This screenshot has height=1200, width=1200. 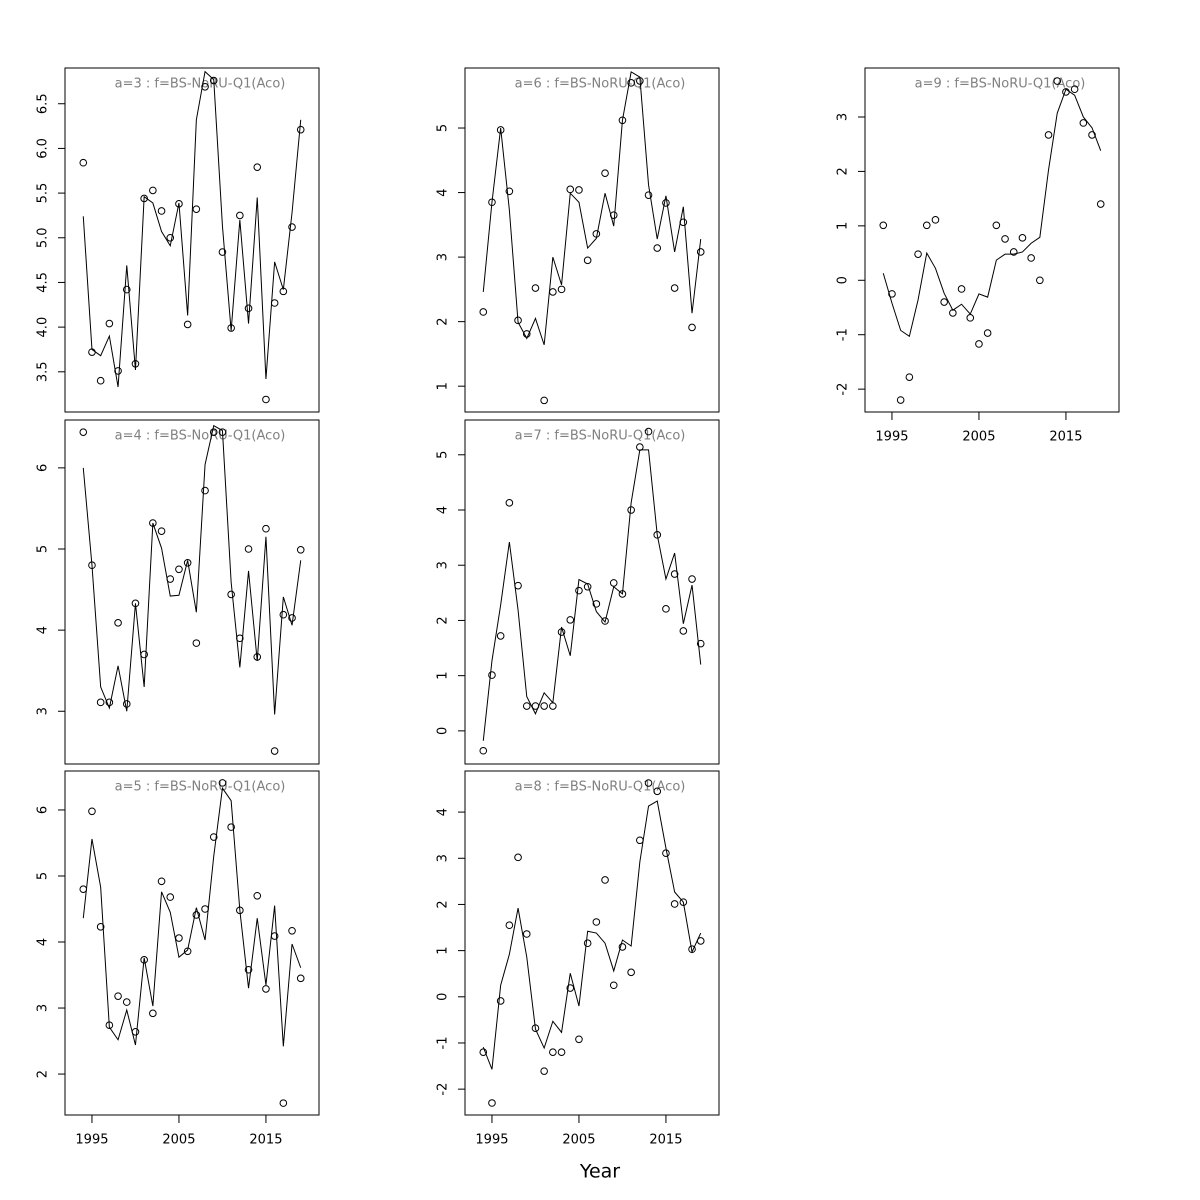 I want to click on y-tick-label: 4.5, so click(x=43, y=282).